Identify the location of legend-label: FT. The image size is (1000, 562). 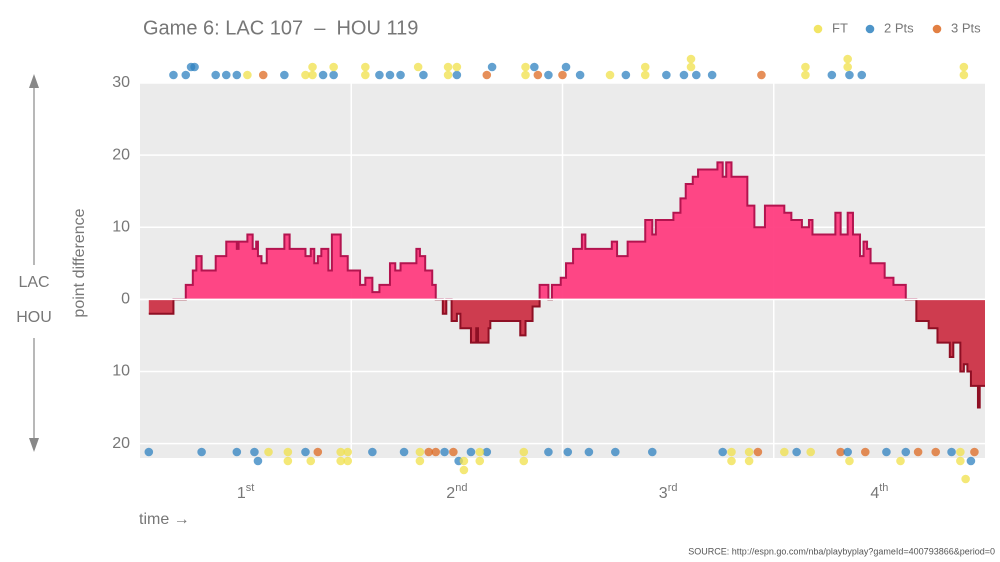
(840, 27).